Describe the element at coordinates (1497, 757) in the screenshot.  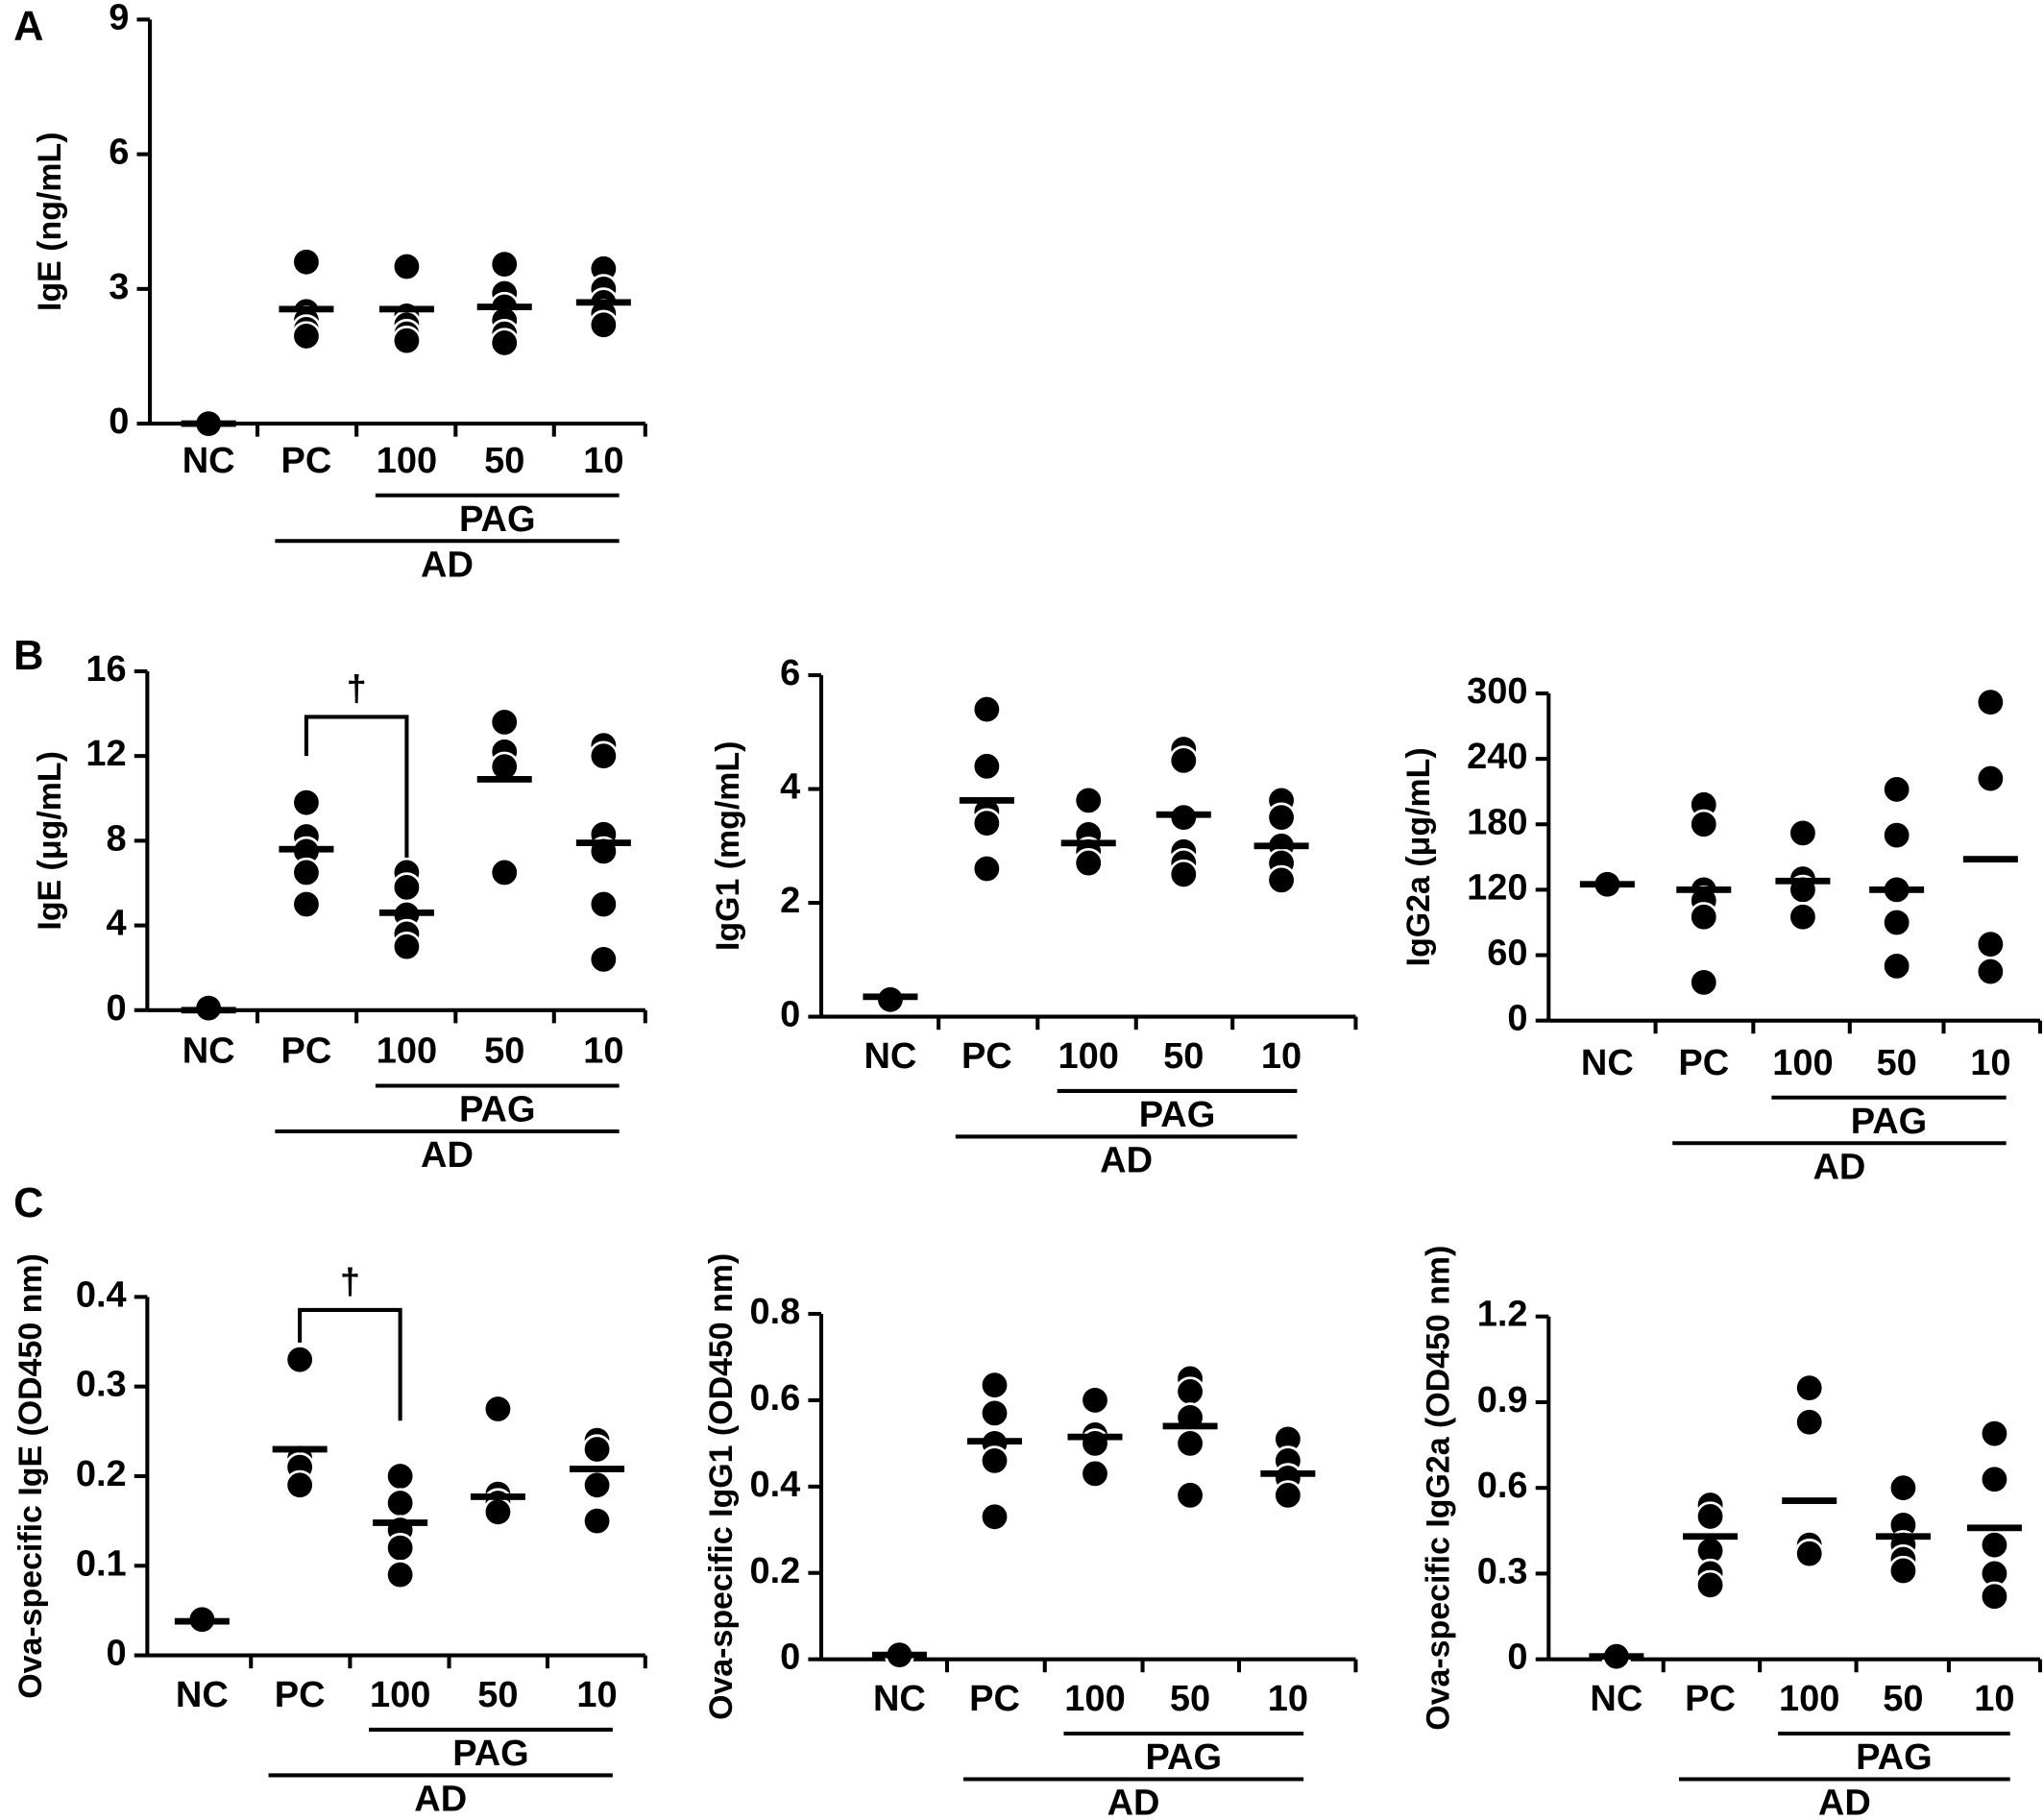
I see `y-tick-label: 240` at that location.